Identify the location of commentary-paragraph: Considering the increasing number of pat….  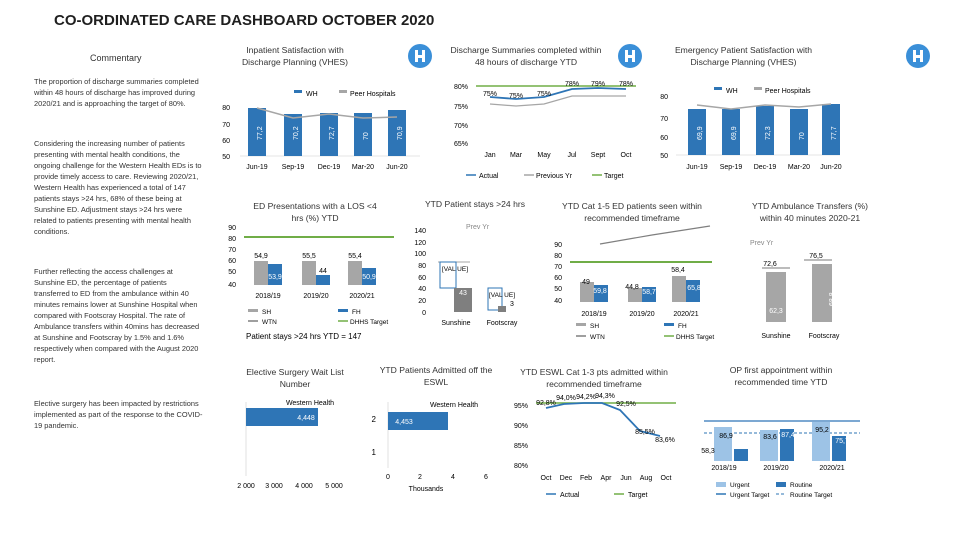
(118, 187).